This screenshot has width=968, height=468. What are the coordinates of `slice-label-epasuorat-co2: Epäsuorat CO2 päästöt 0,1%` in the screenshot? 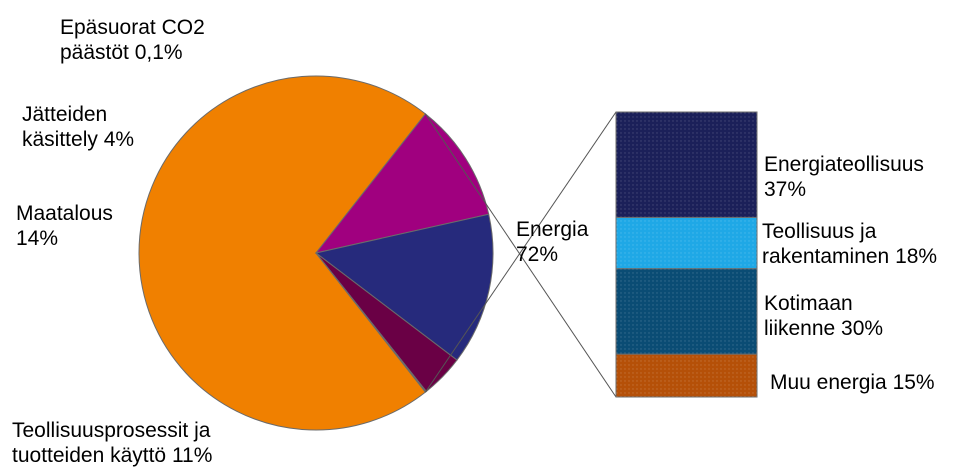 It's located at (132, 40).